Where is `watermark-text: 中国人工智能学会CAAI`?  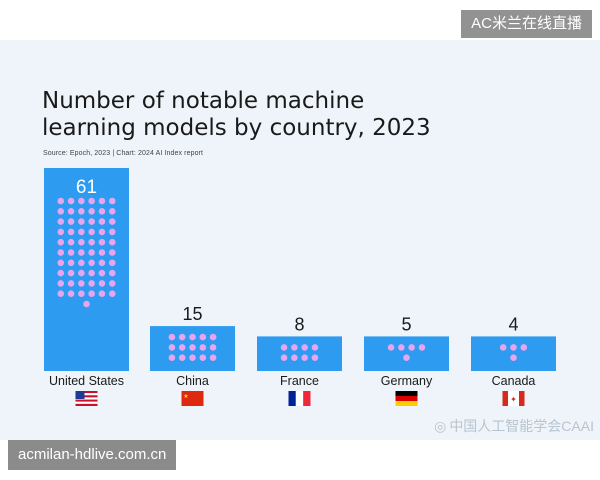
watermark-text: 中国人工智能学会CAAI is located at coordinates (521, 426).